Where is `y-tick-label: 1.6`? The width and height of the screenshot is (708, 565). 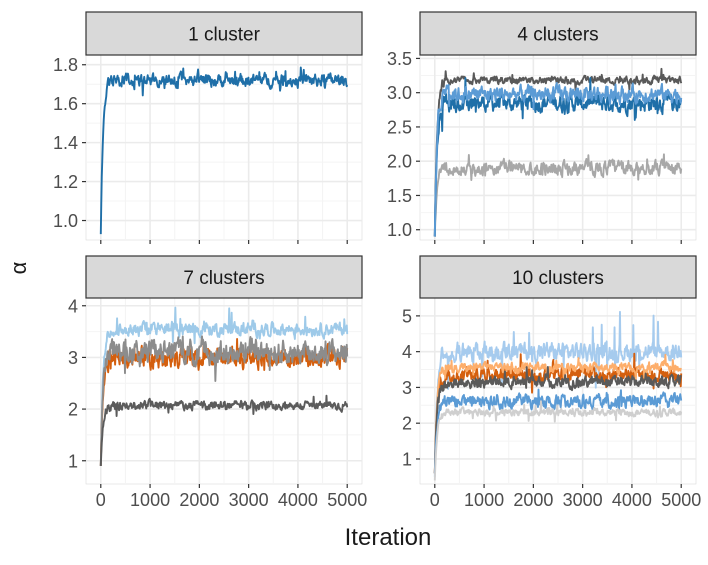 y-tick-label: 1.6 is located at coordinates (65, 104).